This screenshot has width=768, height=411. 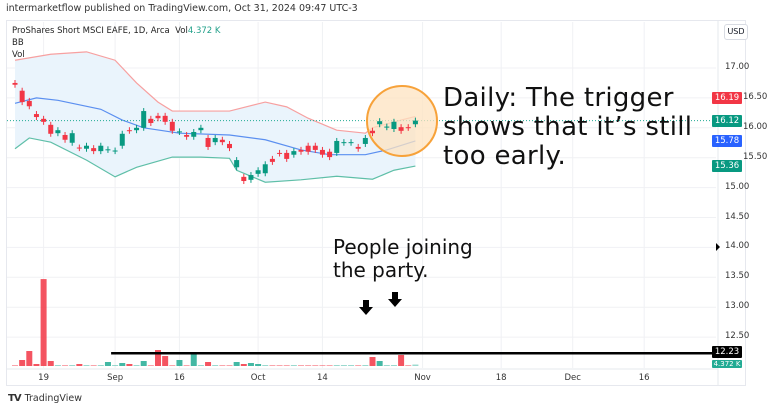 I want to click on note-line: shows that it’s still, so click(x=568, y=127).